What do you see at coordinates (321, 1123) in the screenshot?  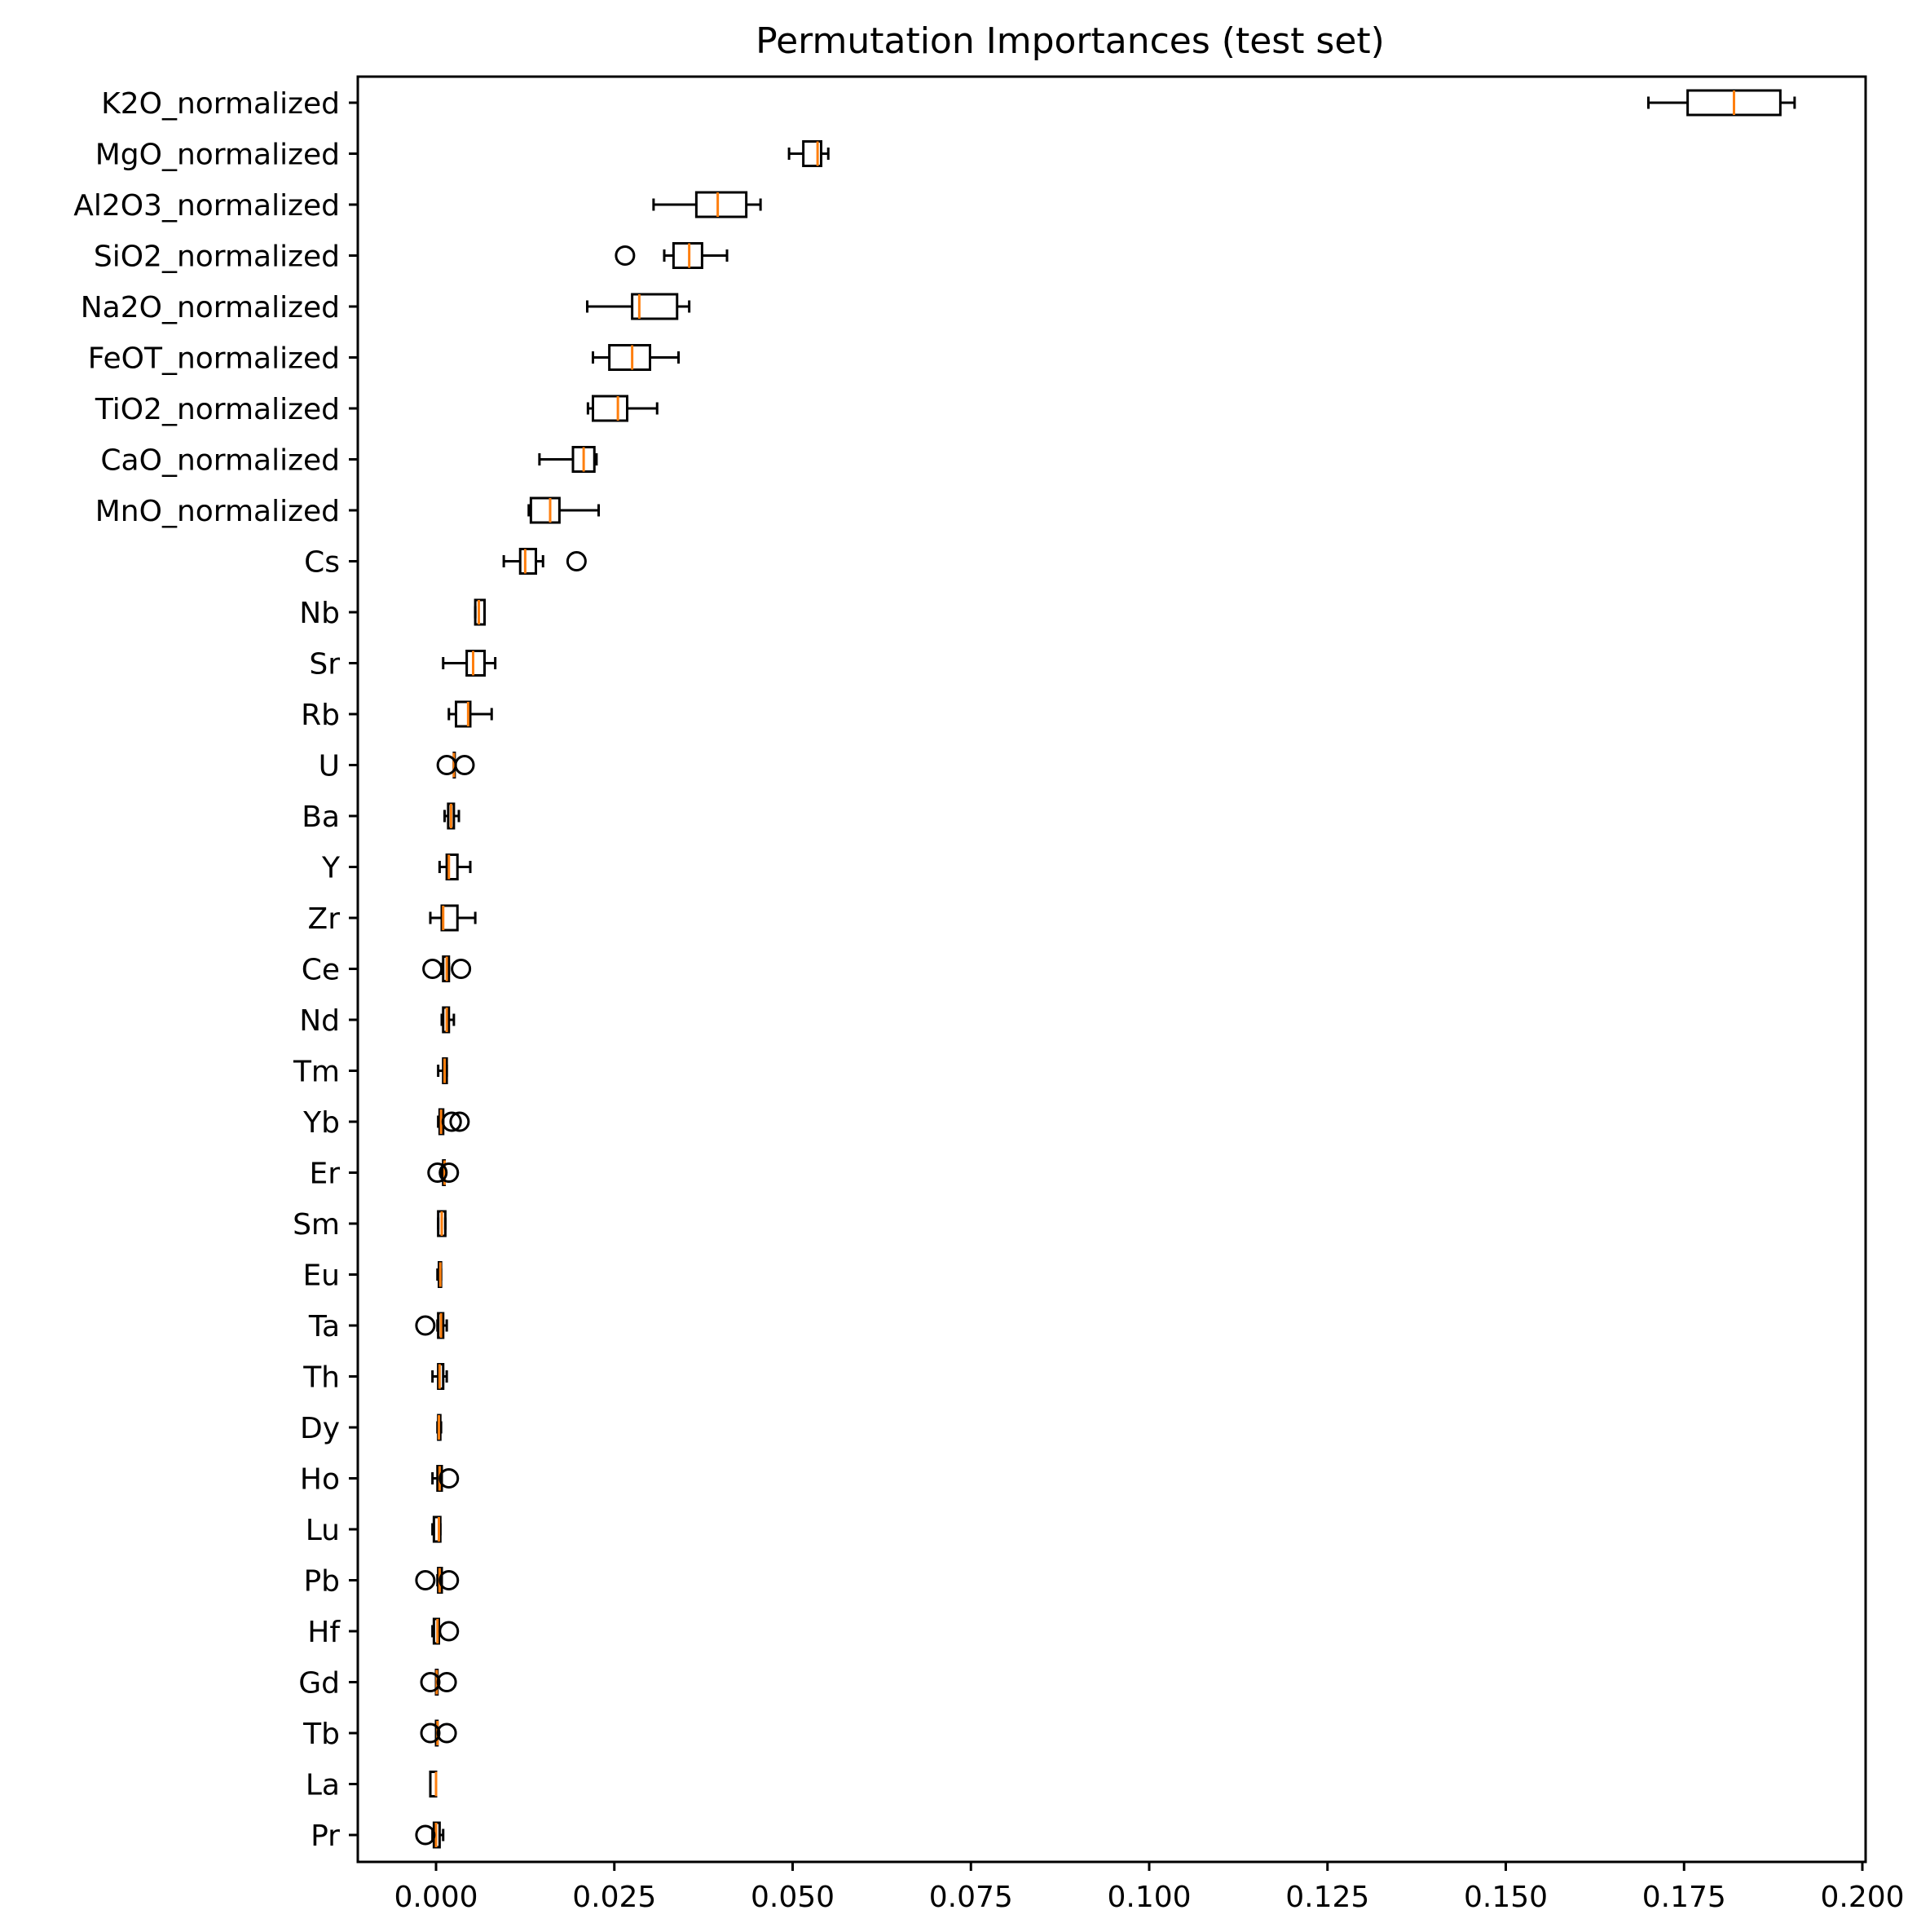 I see `y-tick-label: Yb` at bounding box center [321, 1123].